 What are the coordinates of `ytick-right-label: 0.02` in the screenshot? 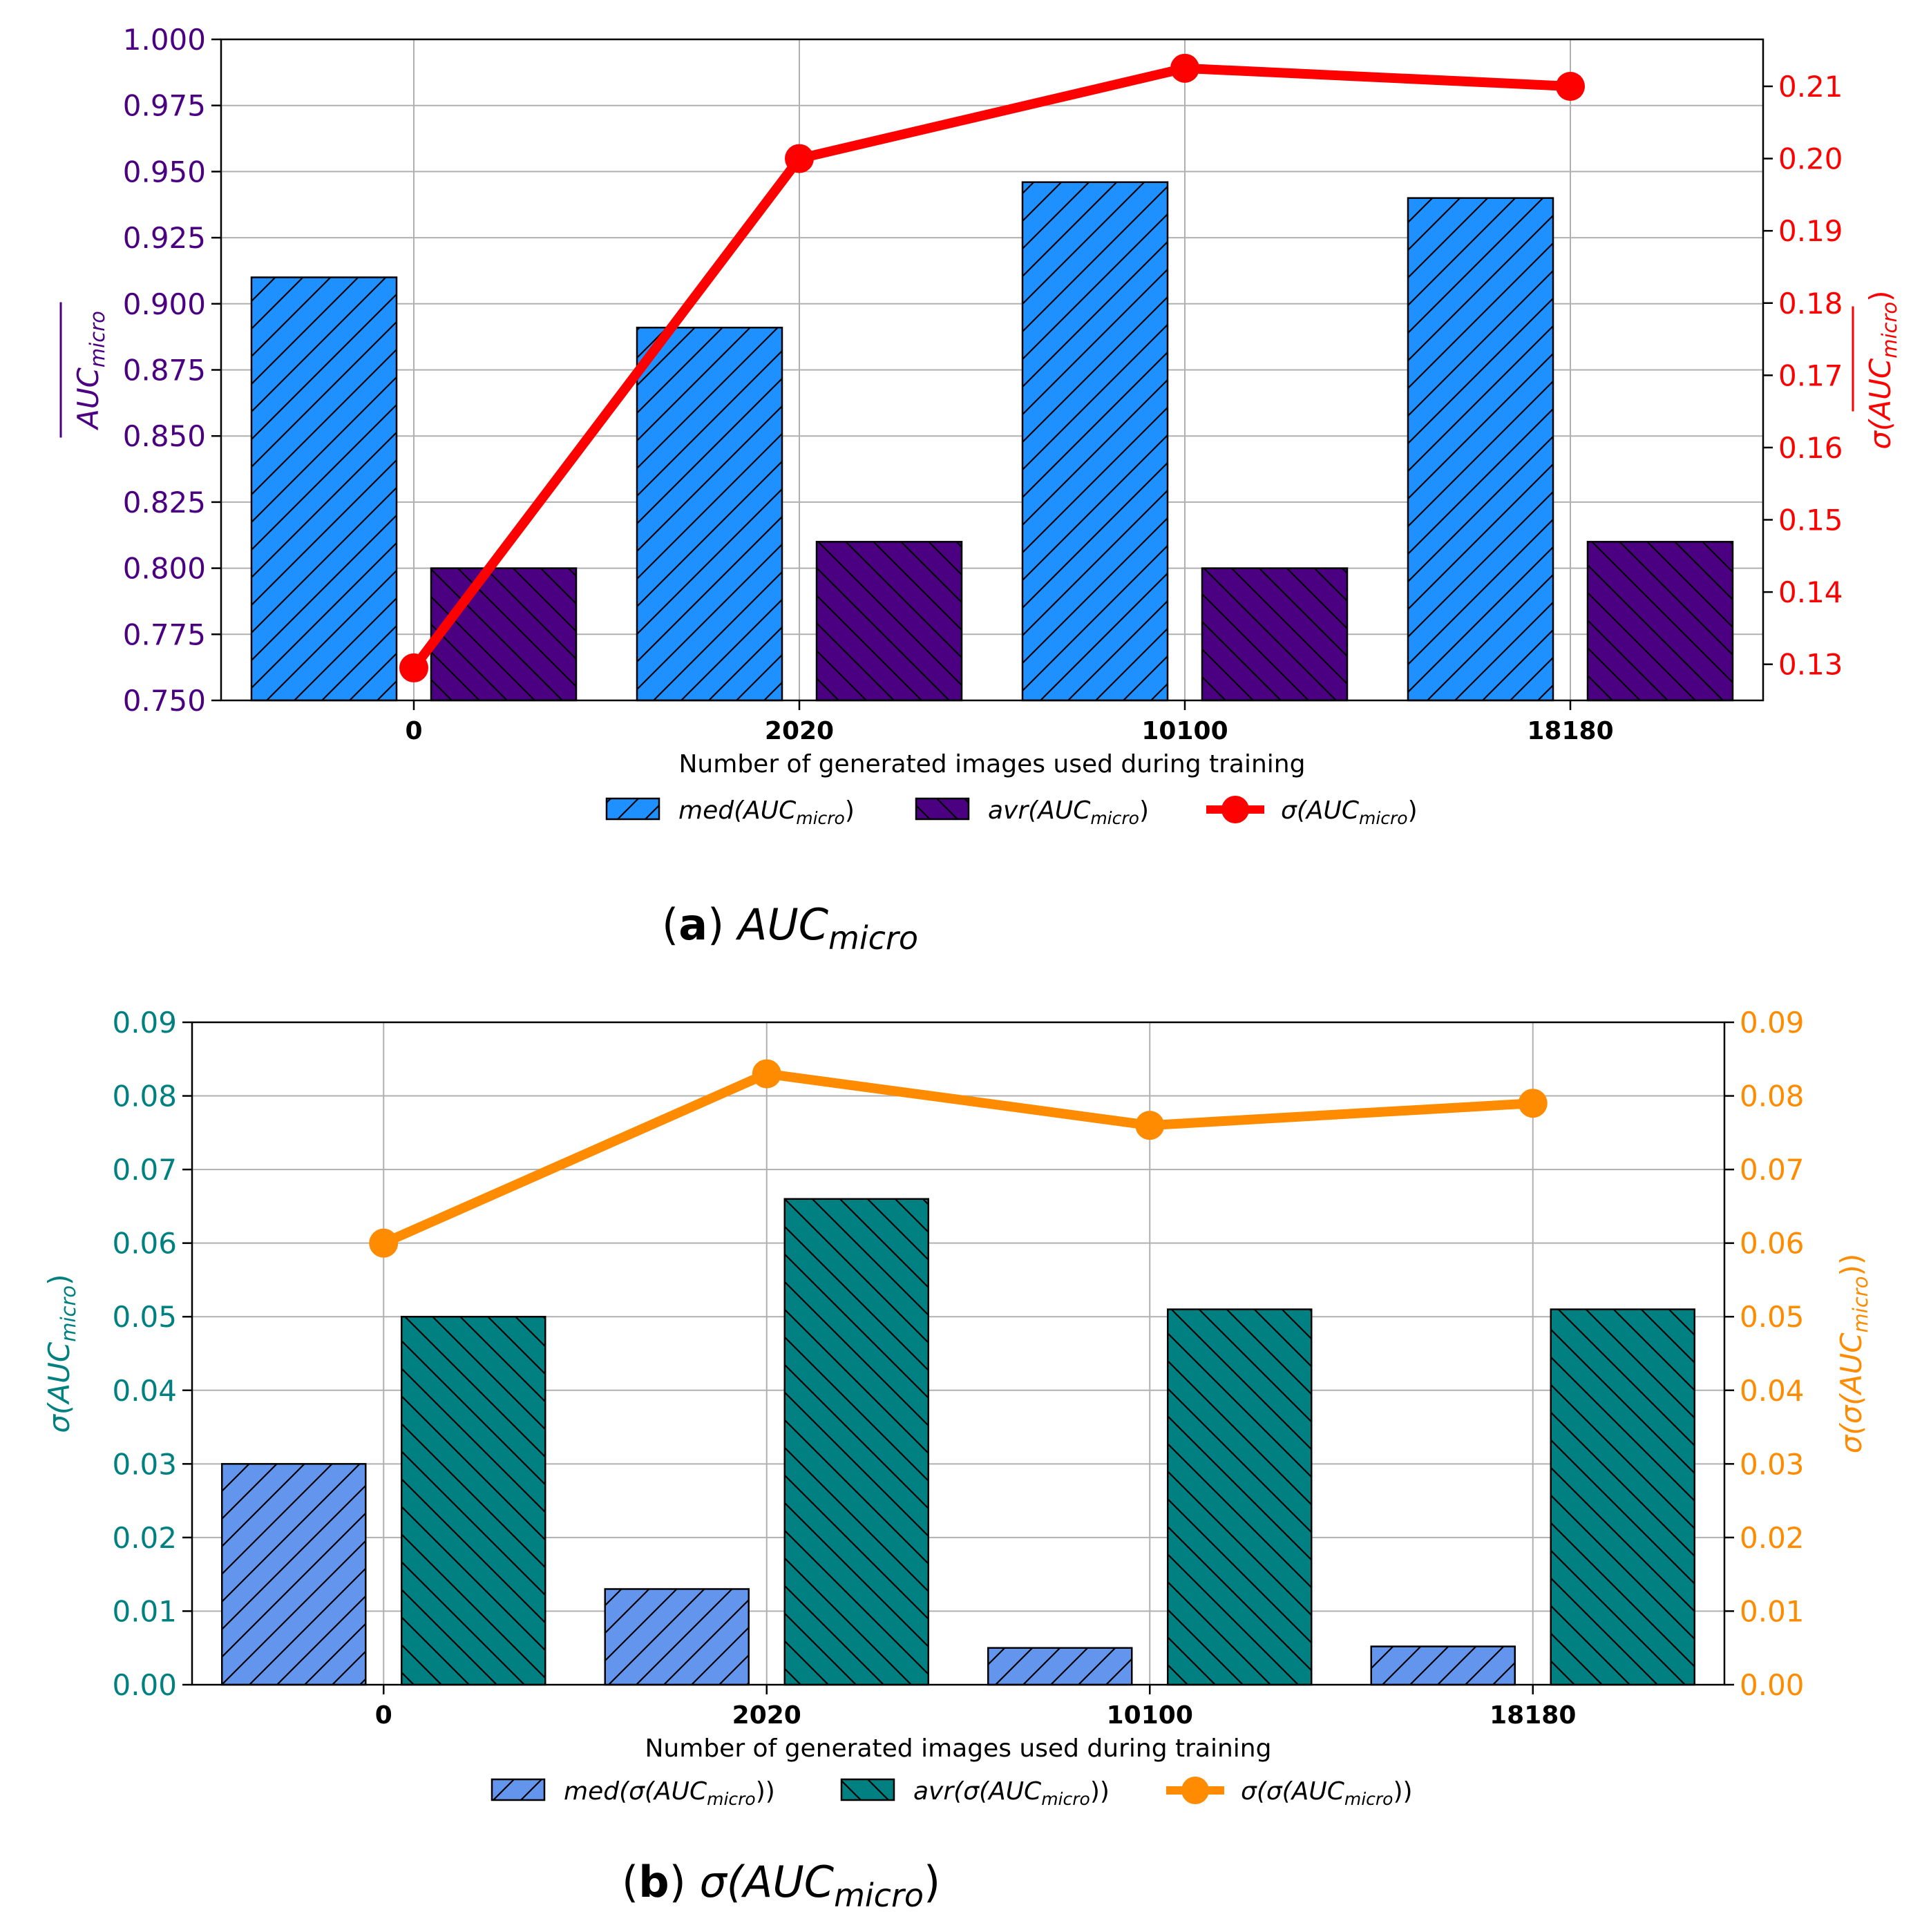 It's located at (1772, 1538).